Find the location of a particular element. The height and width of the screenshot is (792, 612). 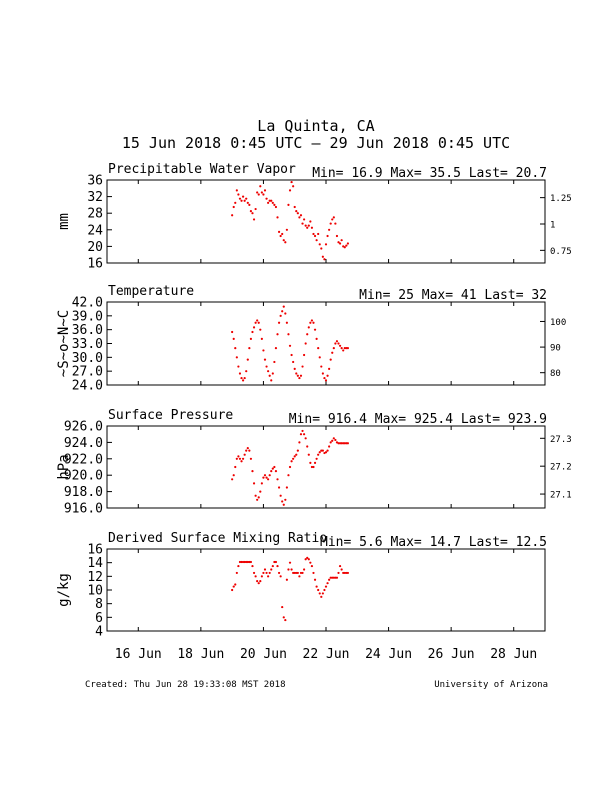

y-axis-label: ~S~o~N~C is located at coordinates (64, 343).